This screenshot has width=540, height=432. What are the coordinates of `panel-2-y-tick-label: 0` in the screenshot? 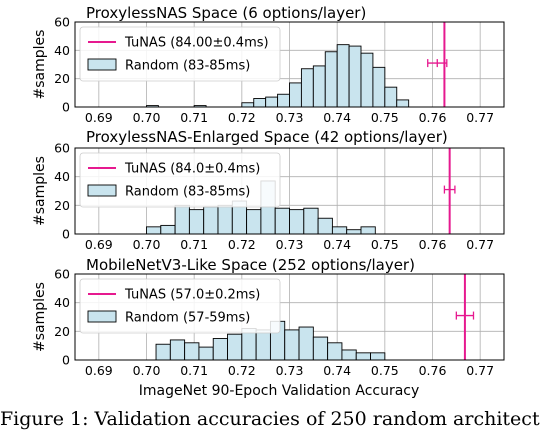 It's located at (66, 234).